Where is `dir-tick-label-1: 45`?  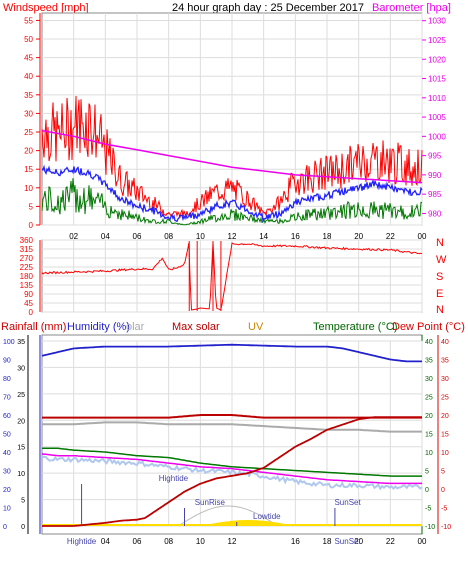
dir-tick-label-1: 45 is located at coordinates (28, 303).